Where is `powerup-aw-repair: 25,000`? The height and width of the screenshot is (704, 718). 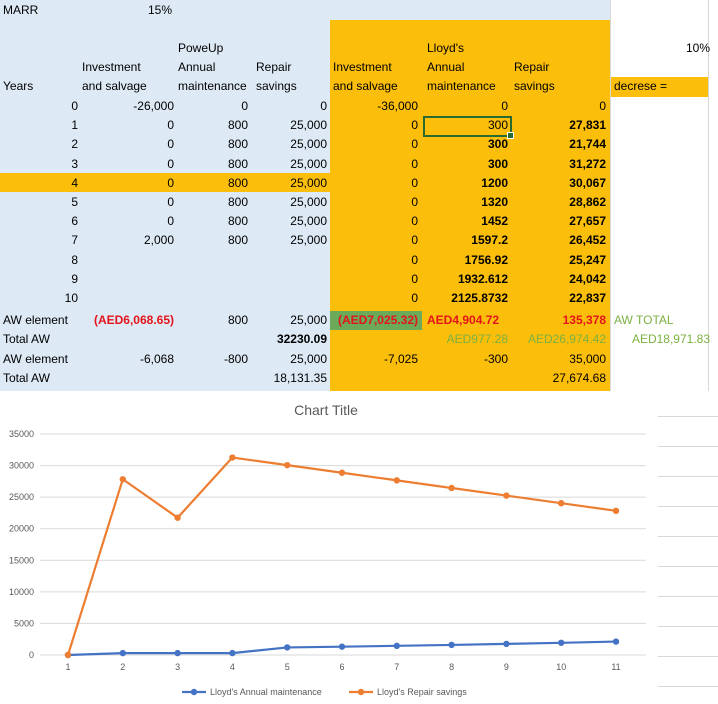 powerup-aw-repair: 25,000 is located at coordinates (308, 320).